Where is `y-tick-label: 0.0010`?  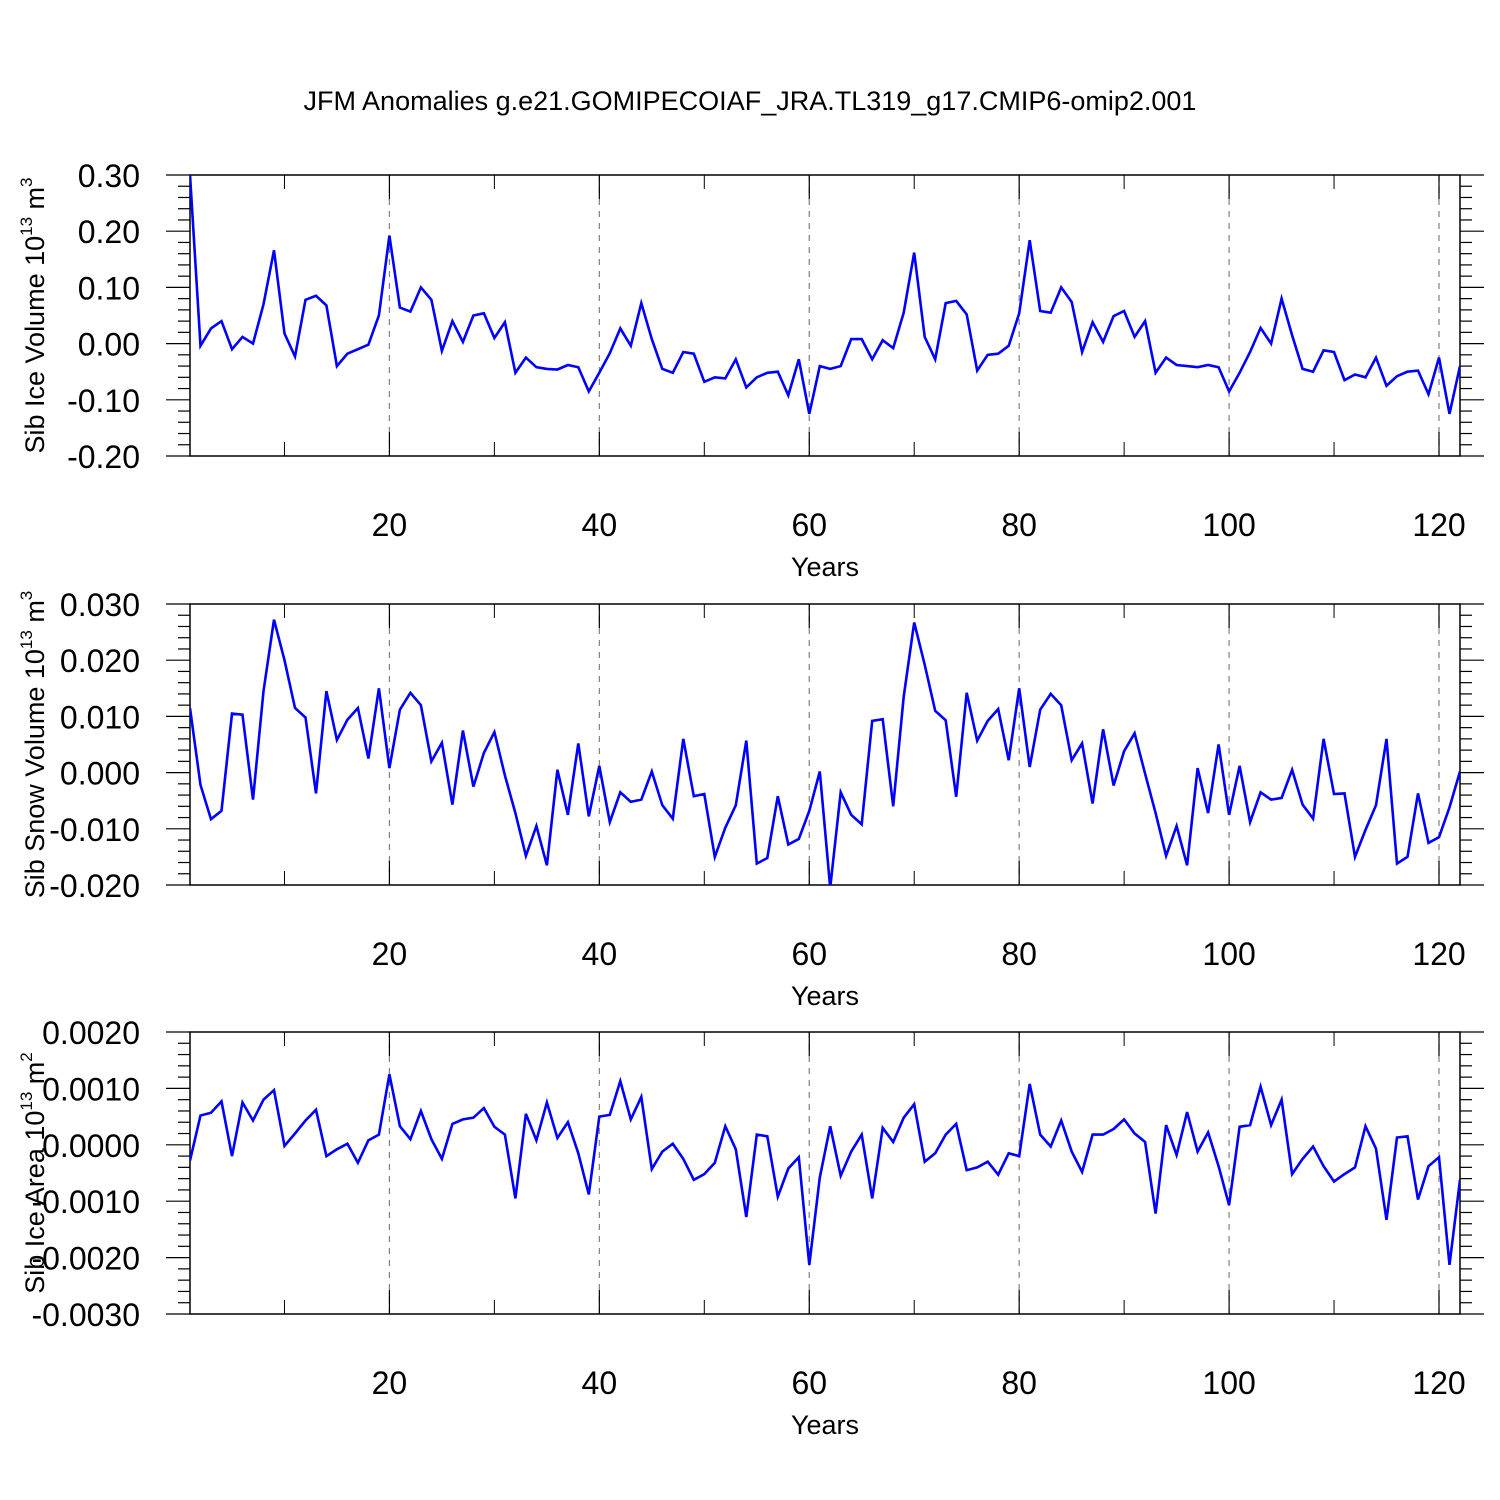 y-tick-label: 0.0010 is located at coordinates (91, 1089).